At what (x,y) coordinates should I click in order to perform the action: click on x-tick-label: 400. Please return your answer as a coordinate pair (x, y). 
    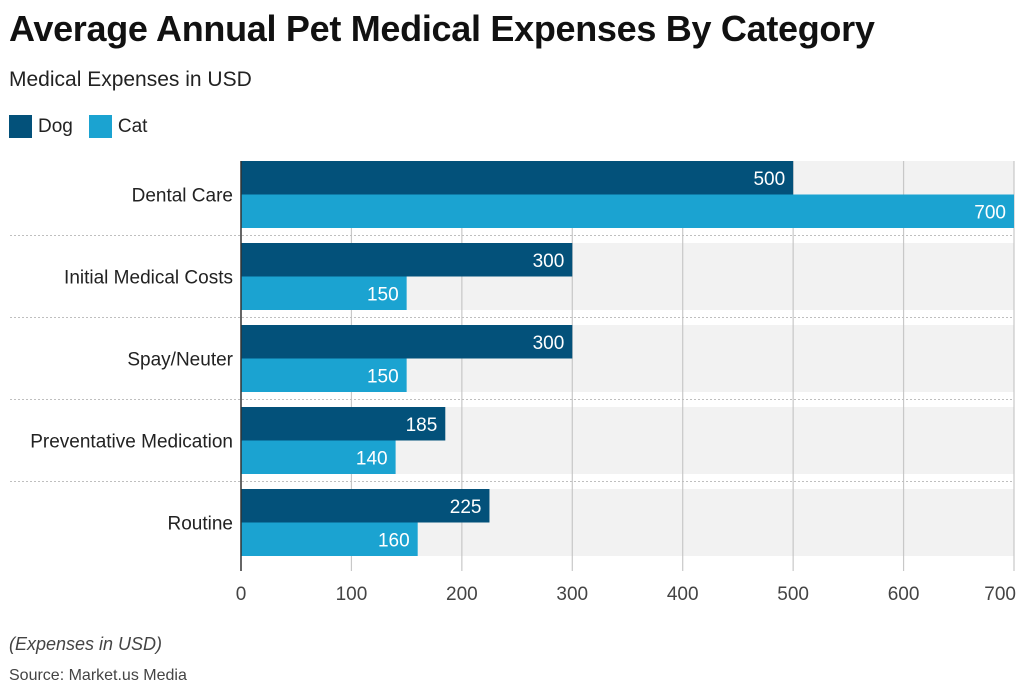
    Looking at the image, I should click on (683, 594).